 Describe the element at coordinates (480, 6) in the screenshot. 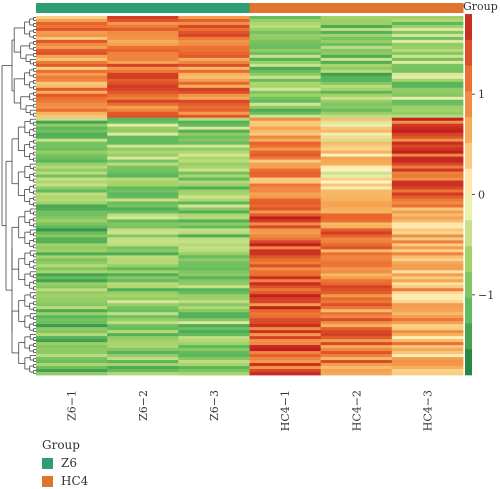

I see `group-annotation-title: Group` at that location.